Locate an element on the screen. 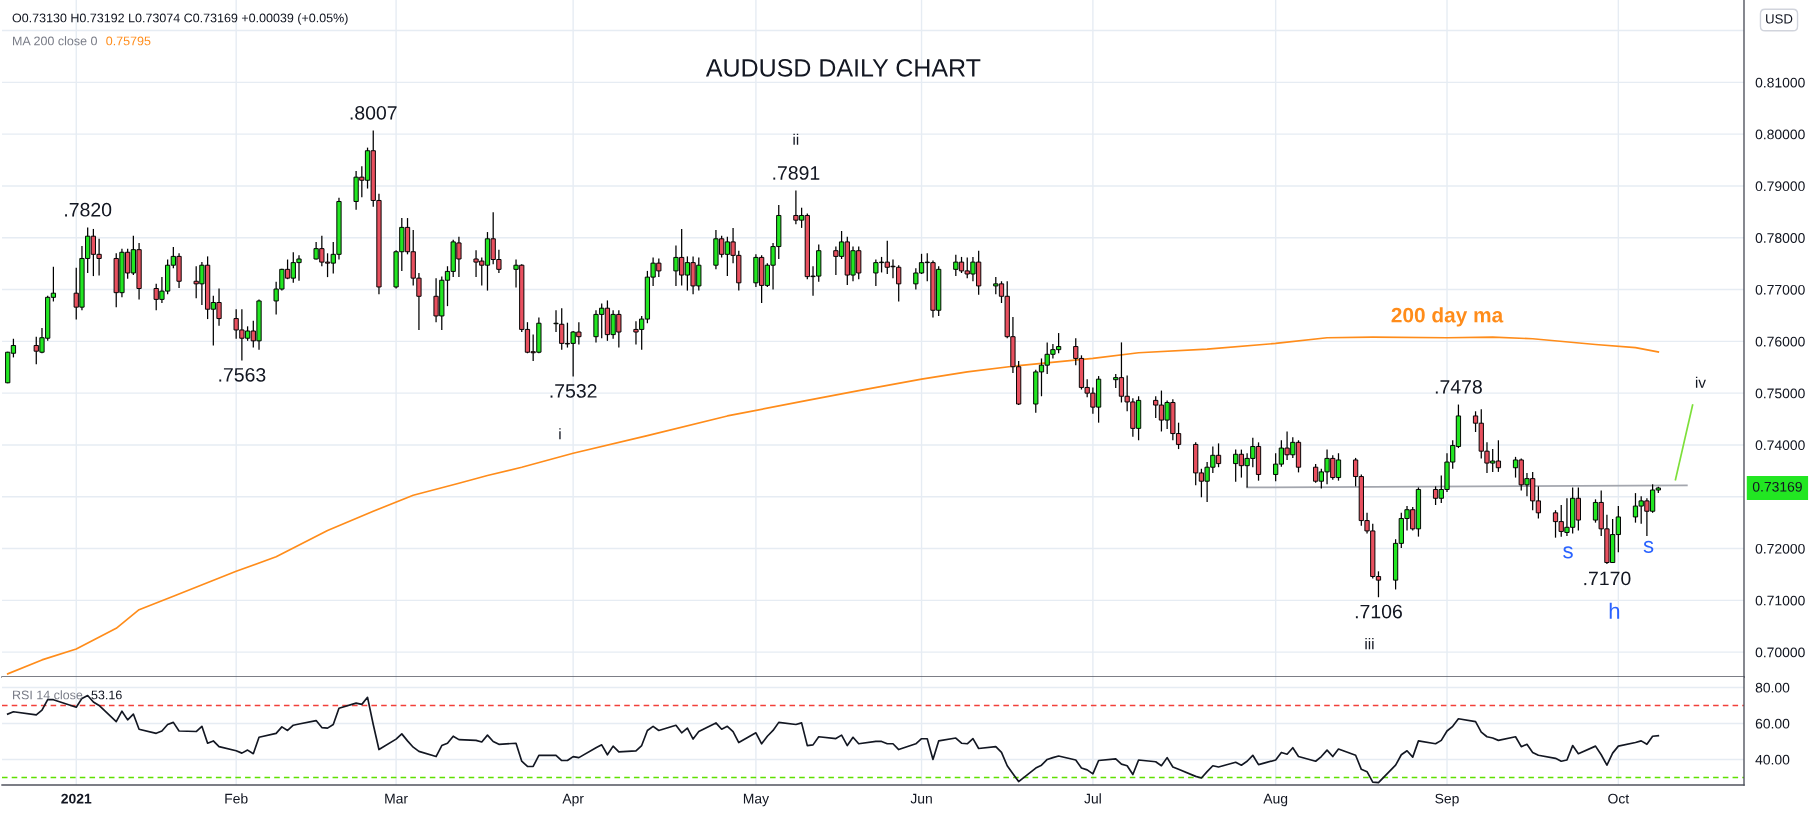  x-tick-label: Apr is located at coordinates (573, 800).